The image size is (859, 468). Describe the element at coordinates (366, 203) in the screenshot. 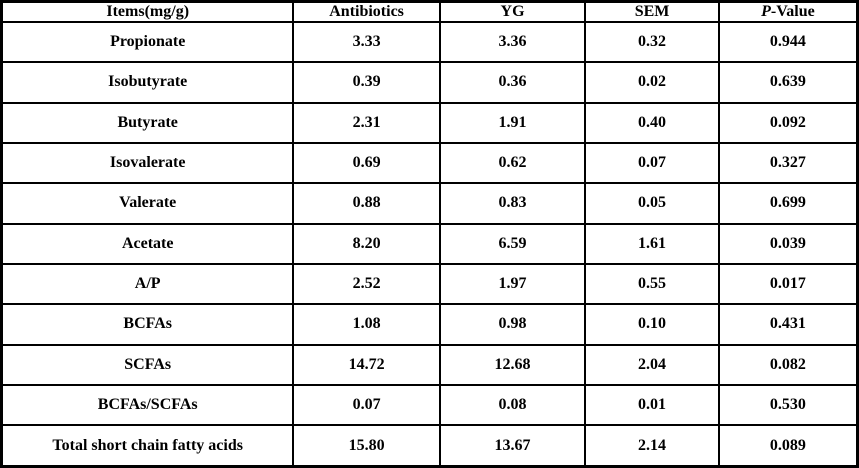

I see `antibiotics-cell: 0.88` at that location.